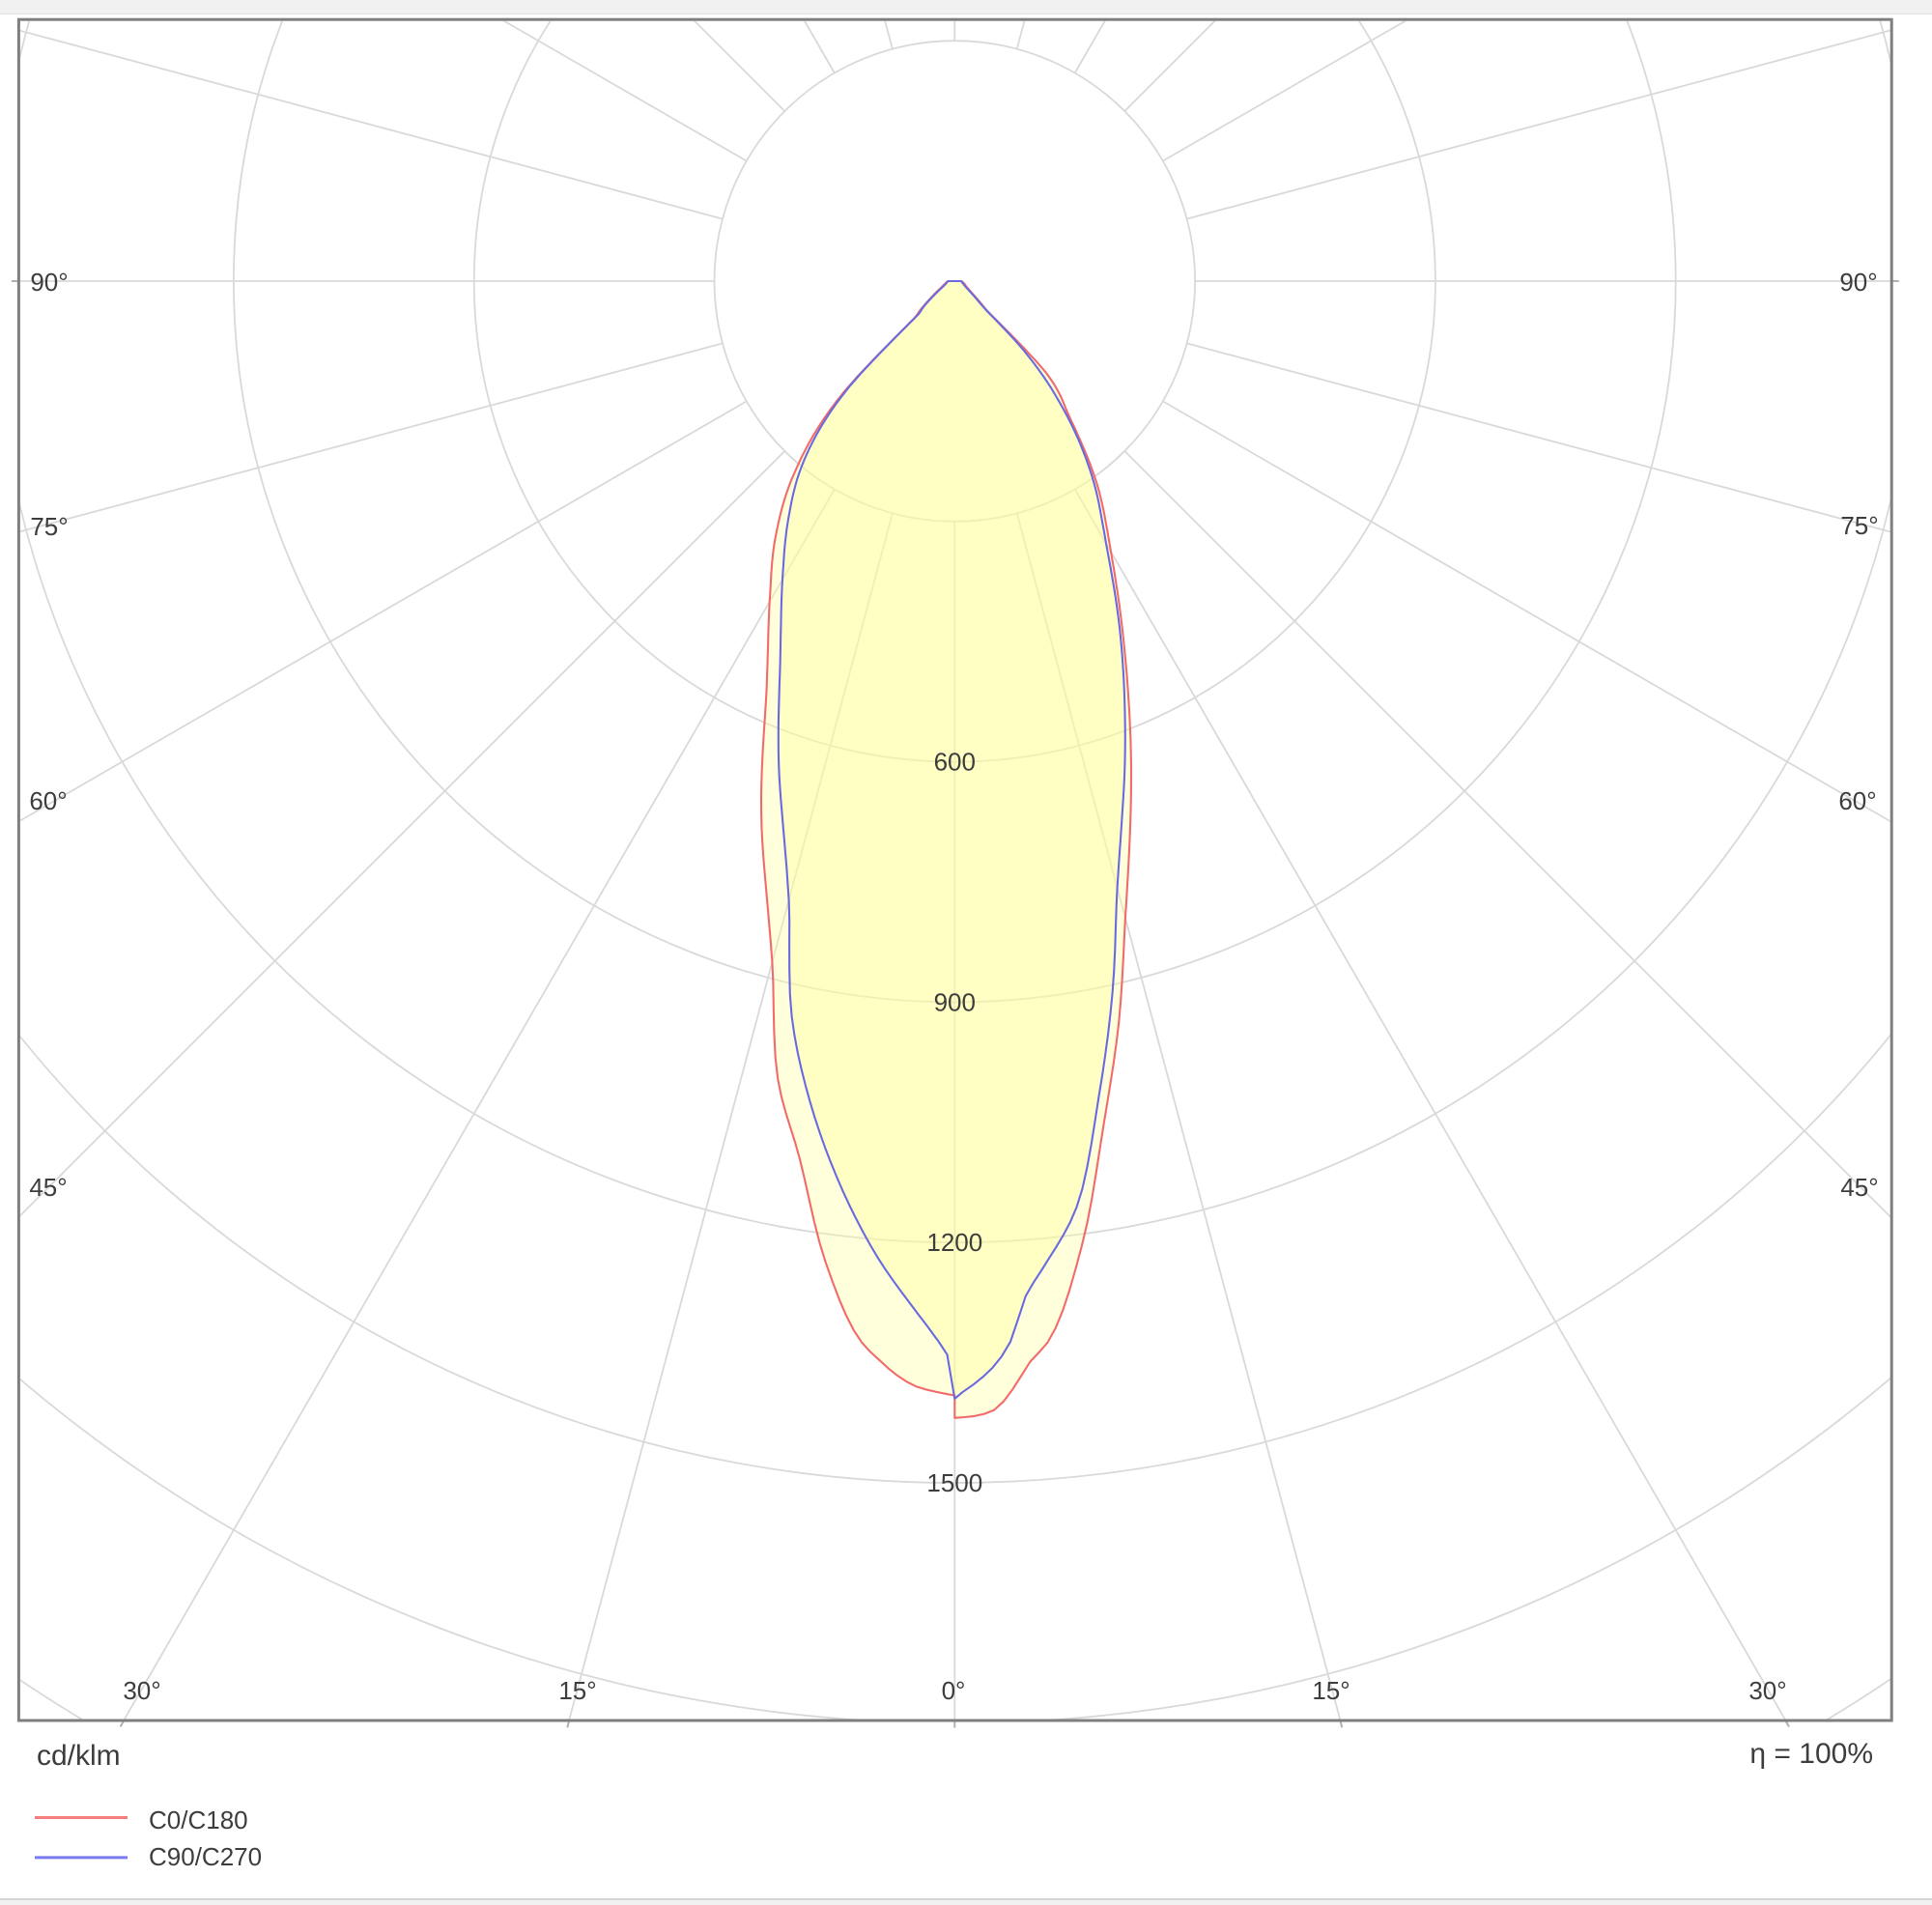 The height and width of the screenshot is (1905, 1932). Describe the element at coordinates (954, 1690) in the screenshot. I see `svg-text: 0°` at that location.